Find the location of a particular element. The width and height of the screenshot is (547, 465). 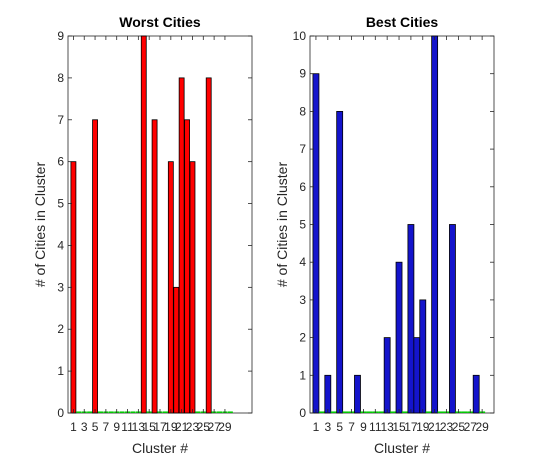

chart-title: Worst Cities is located at coordinates (160, 22).